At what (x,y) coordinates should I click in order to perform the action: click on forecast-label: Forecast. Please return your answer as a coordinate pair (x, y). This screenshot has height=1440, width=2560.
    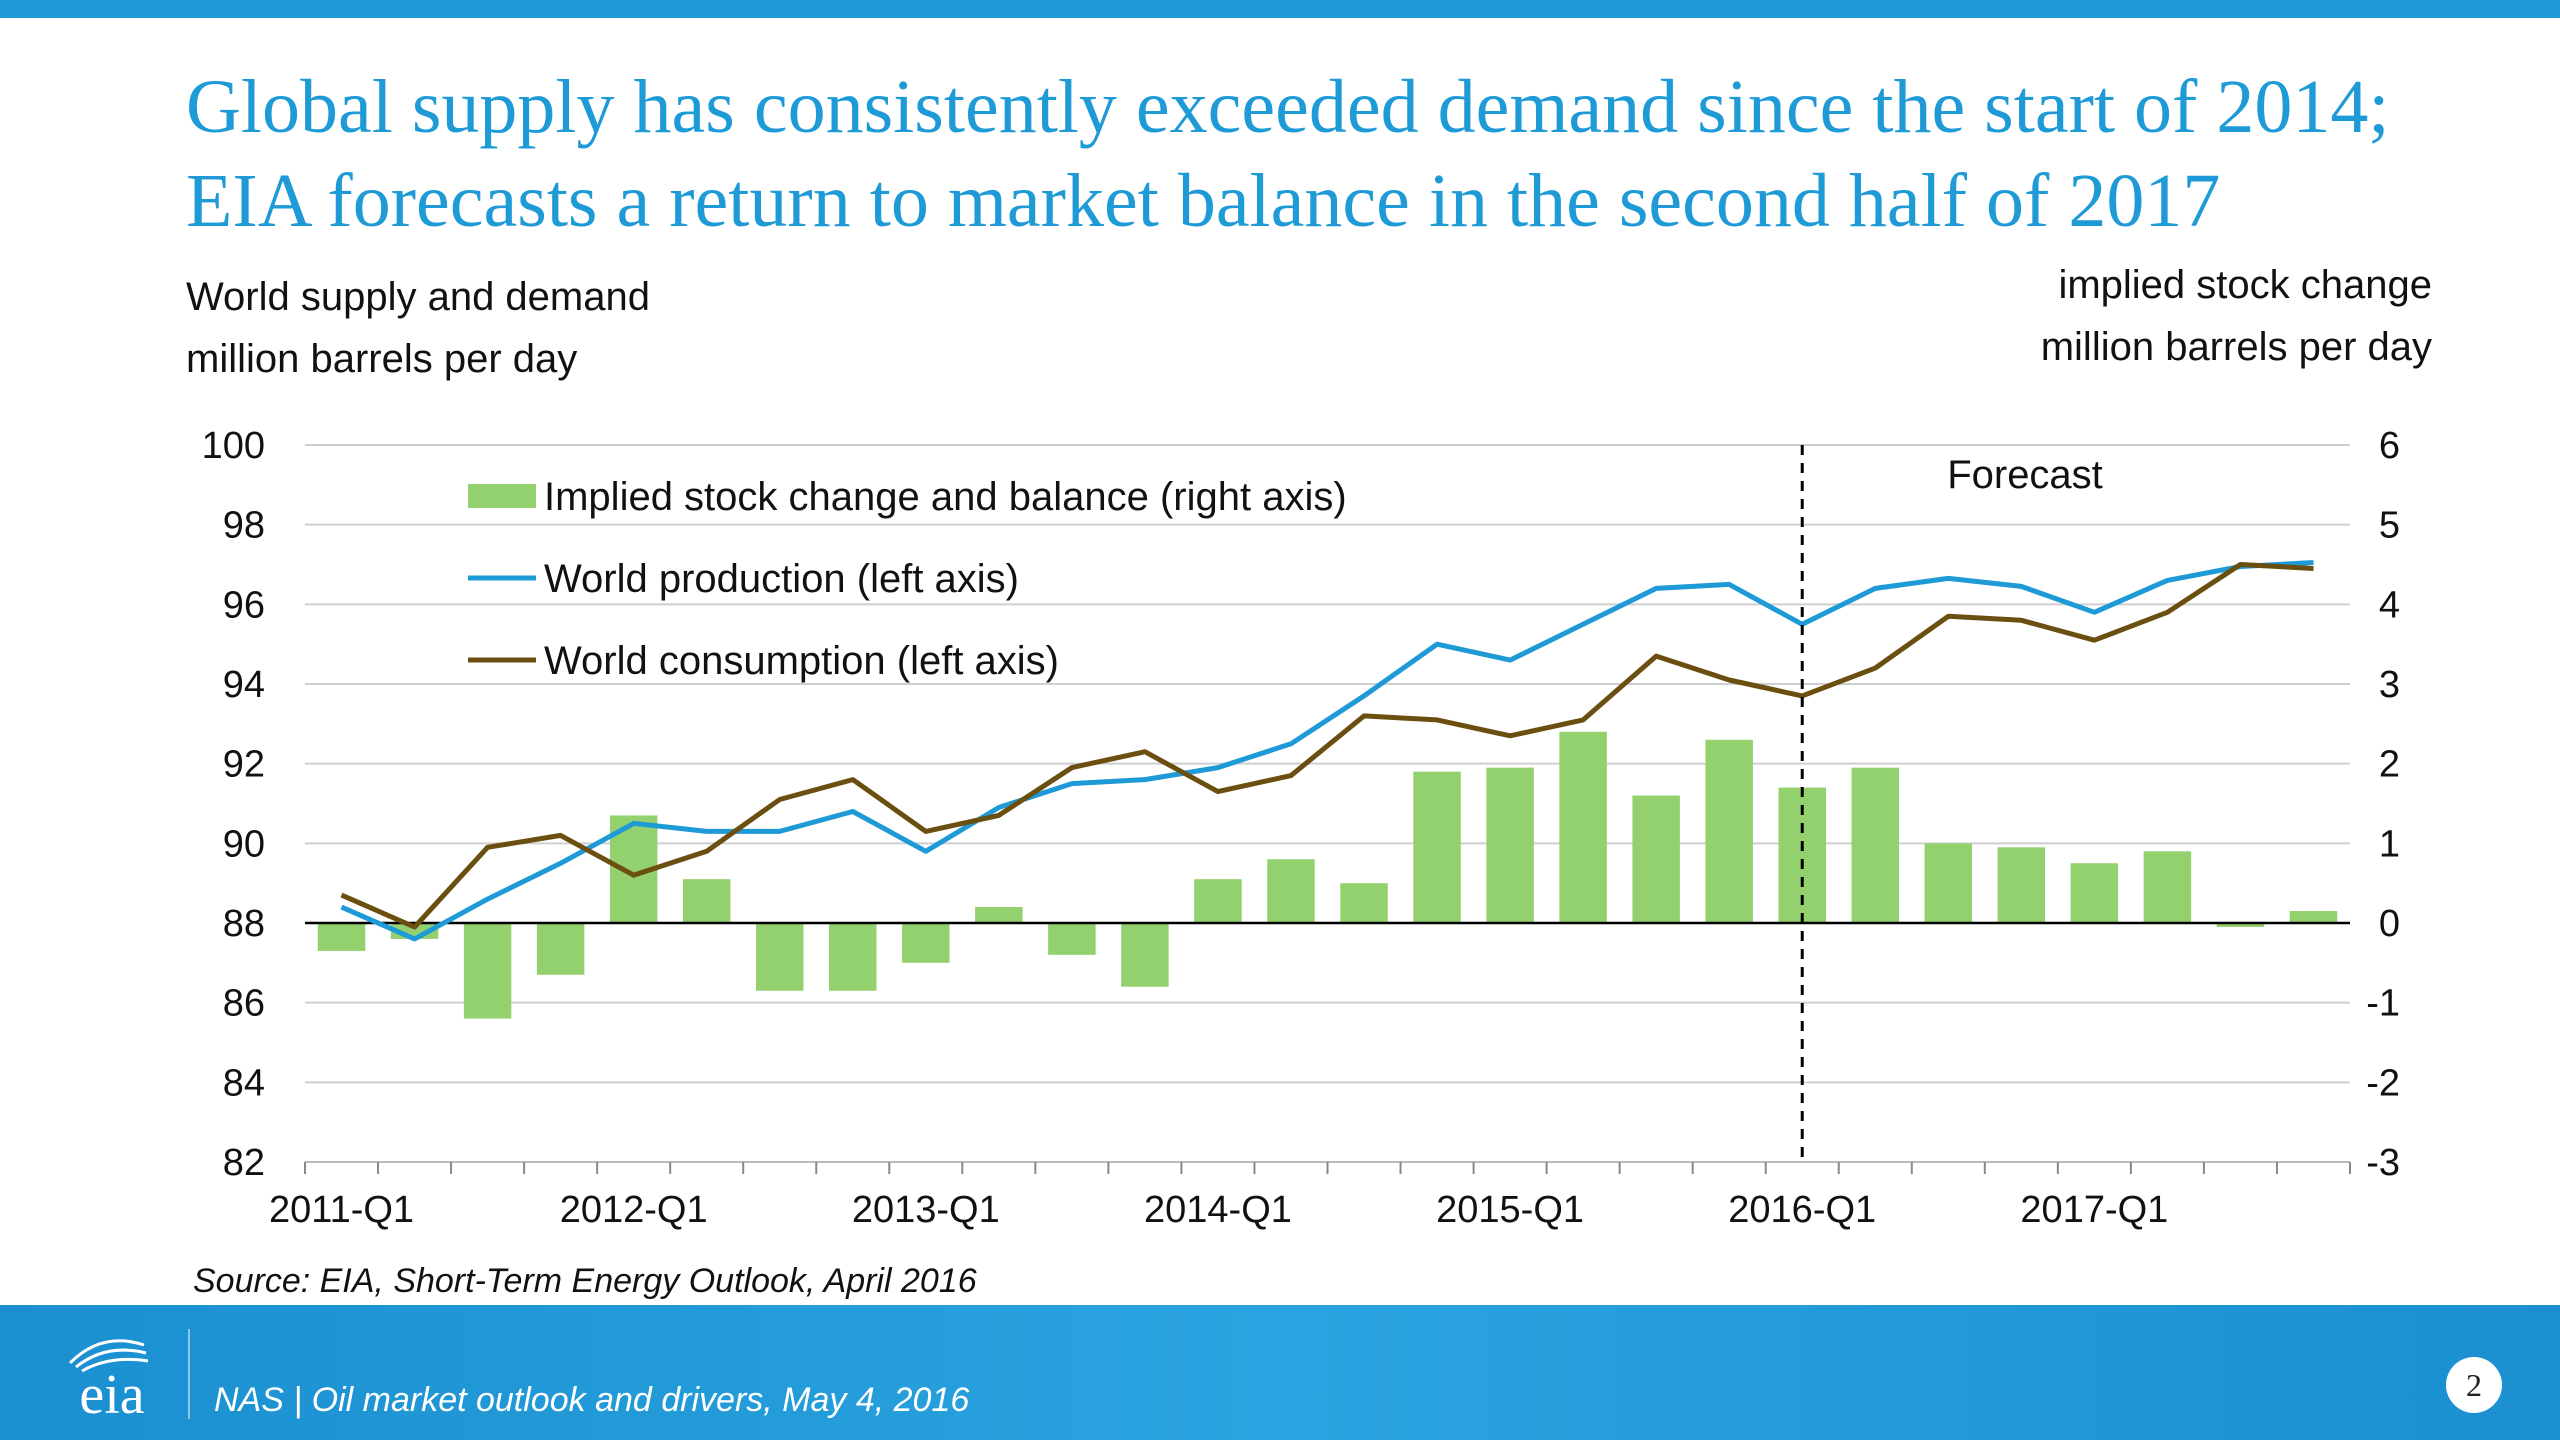
    Looking at the image, I should click on (2025, 475).